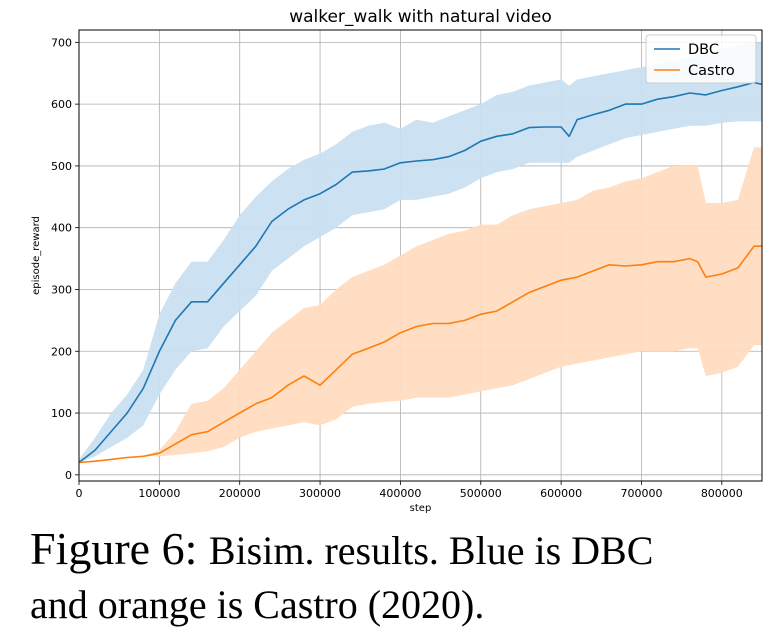 This screenshot has height=632, width=784. I want to click on x-tick-label: 500000, so click(481, 493).